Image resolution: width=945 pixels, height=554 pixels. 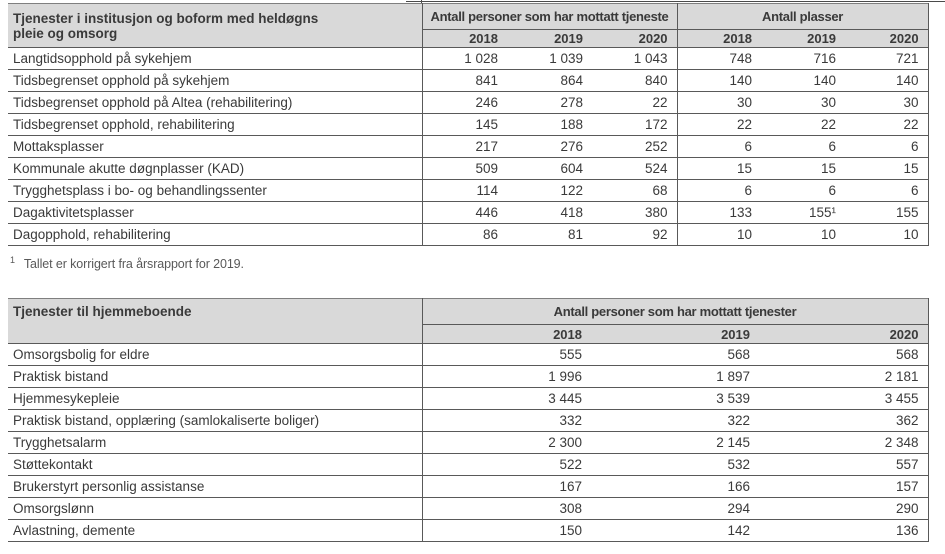 What do you see at coordinates (571, 102) in the screenshot?
I see `value-cell: 278` at bounding box center [571, 102].